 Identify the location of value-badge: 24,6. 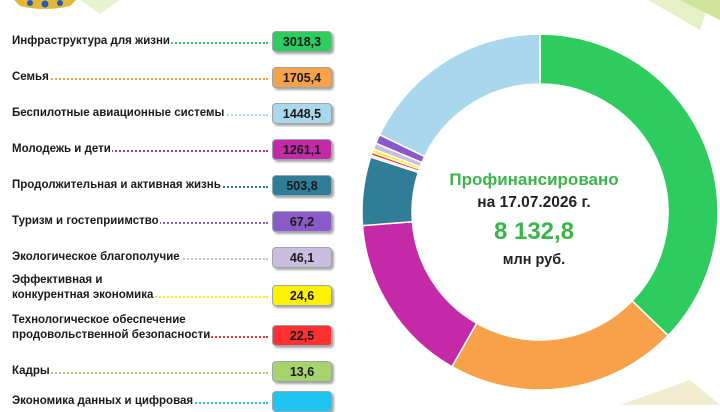
(302, 295).